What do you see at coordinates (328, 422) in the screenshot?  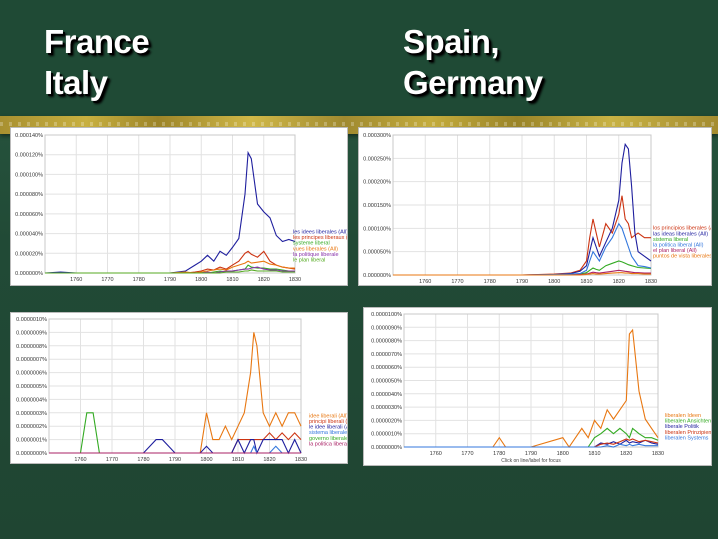 I see `legend-label-1: principi liberali (All)` at bounding box center [328, 422].